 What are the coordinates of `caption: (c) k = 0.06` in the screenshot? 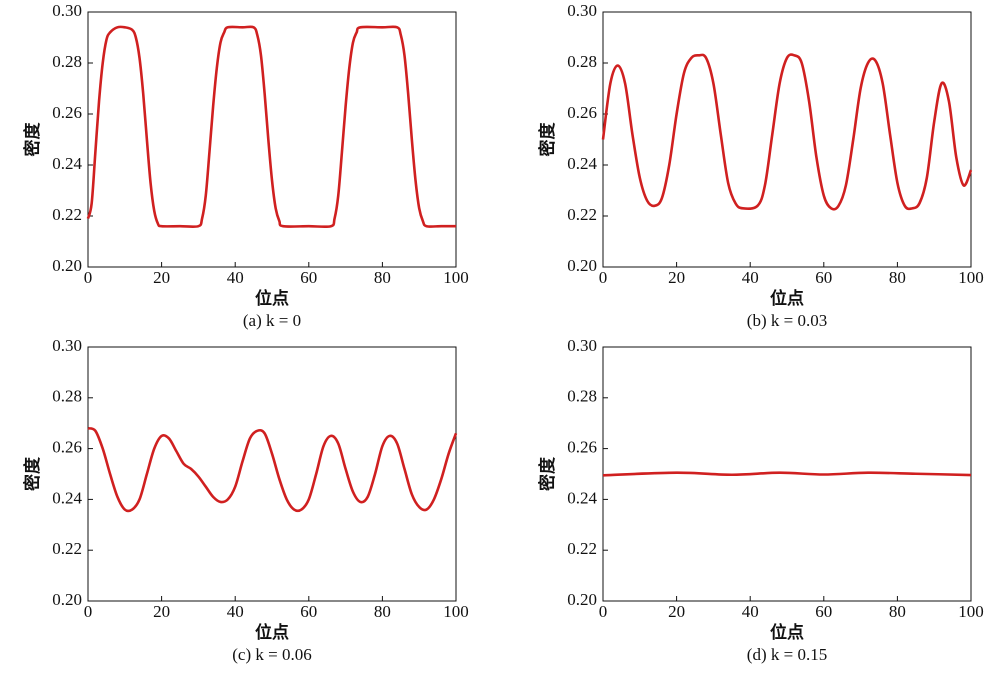 It's located at (271, 654).